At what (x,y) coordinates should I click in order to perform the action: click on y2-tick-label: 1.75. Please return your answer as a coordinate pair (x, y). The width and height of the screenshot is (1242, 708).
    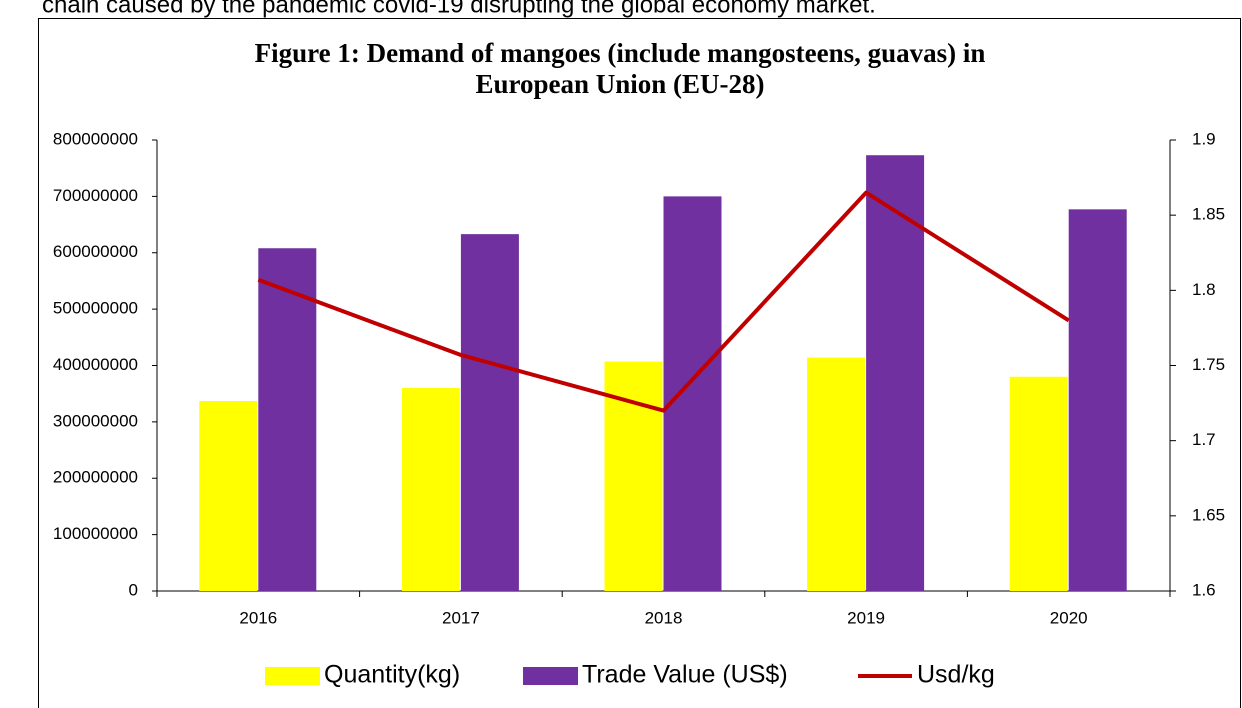
    Looking at the image, I should click on (1208, 364).